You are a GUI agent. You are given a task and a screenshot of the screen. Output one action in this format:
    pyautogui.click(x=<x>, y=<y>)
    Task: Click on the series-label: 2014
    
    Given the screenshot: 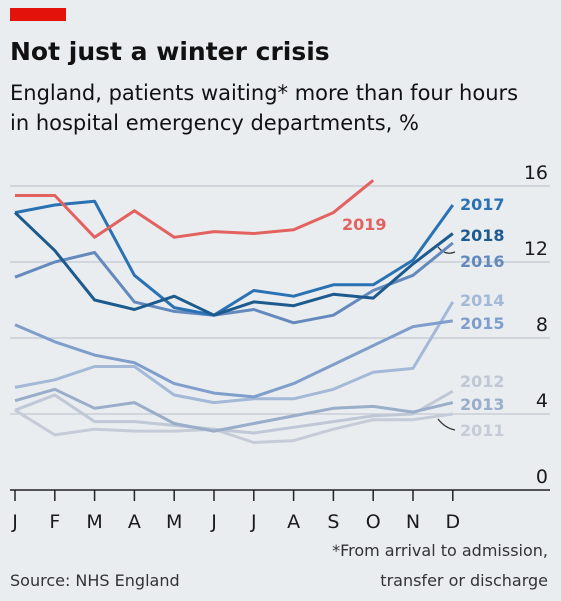 What is the action you would take?
    pyautogui.click(x=482, y=300)
    